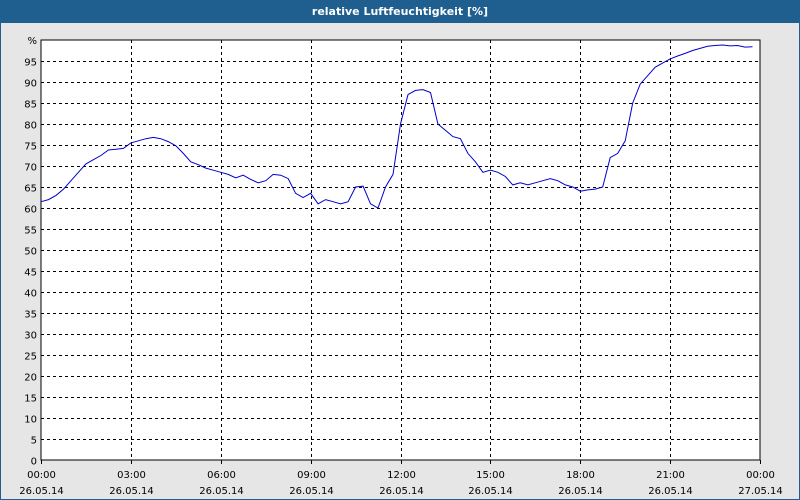 Image resolution: width=800 pixels, height=500 pixels. Describe the element at coordinates (30, 273) in the screenshot. I see `y-tick-label: 45` at that location.